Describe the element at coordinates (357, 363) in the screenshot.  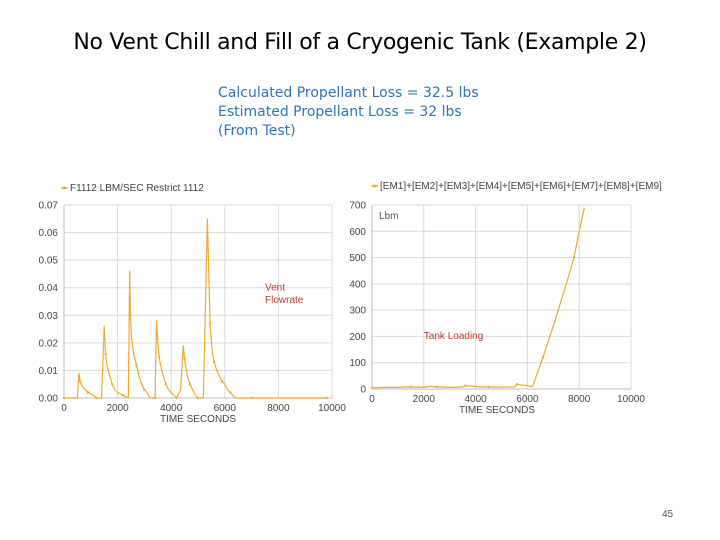
I see `y-tick-label: 100` at that location.